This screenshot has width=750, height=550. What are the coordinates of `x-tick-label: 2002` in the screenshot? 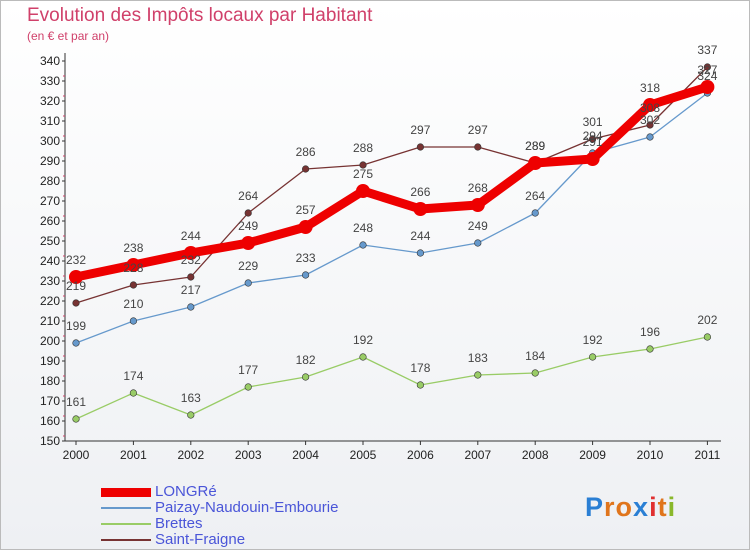 It's located at (190, 455).